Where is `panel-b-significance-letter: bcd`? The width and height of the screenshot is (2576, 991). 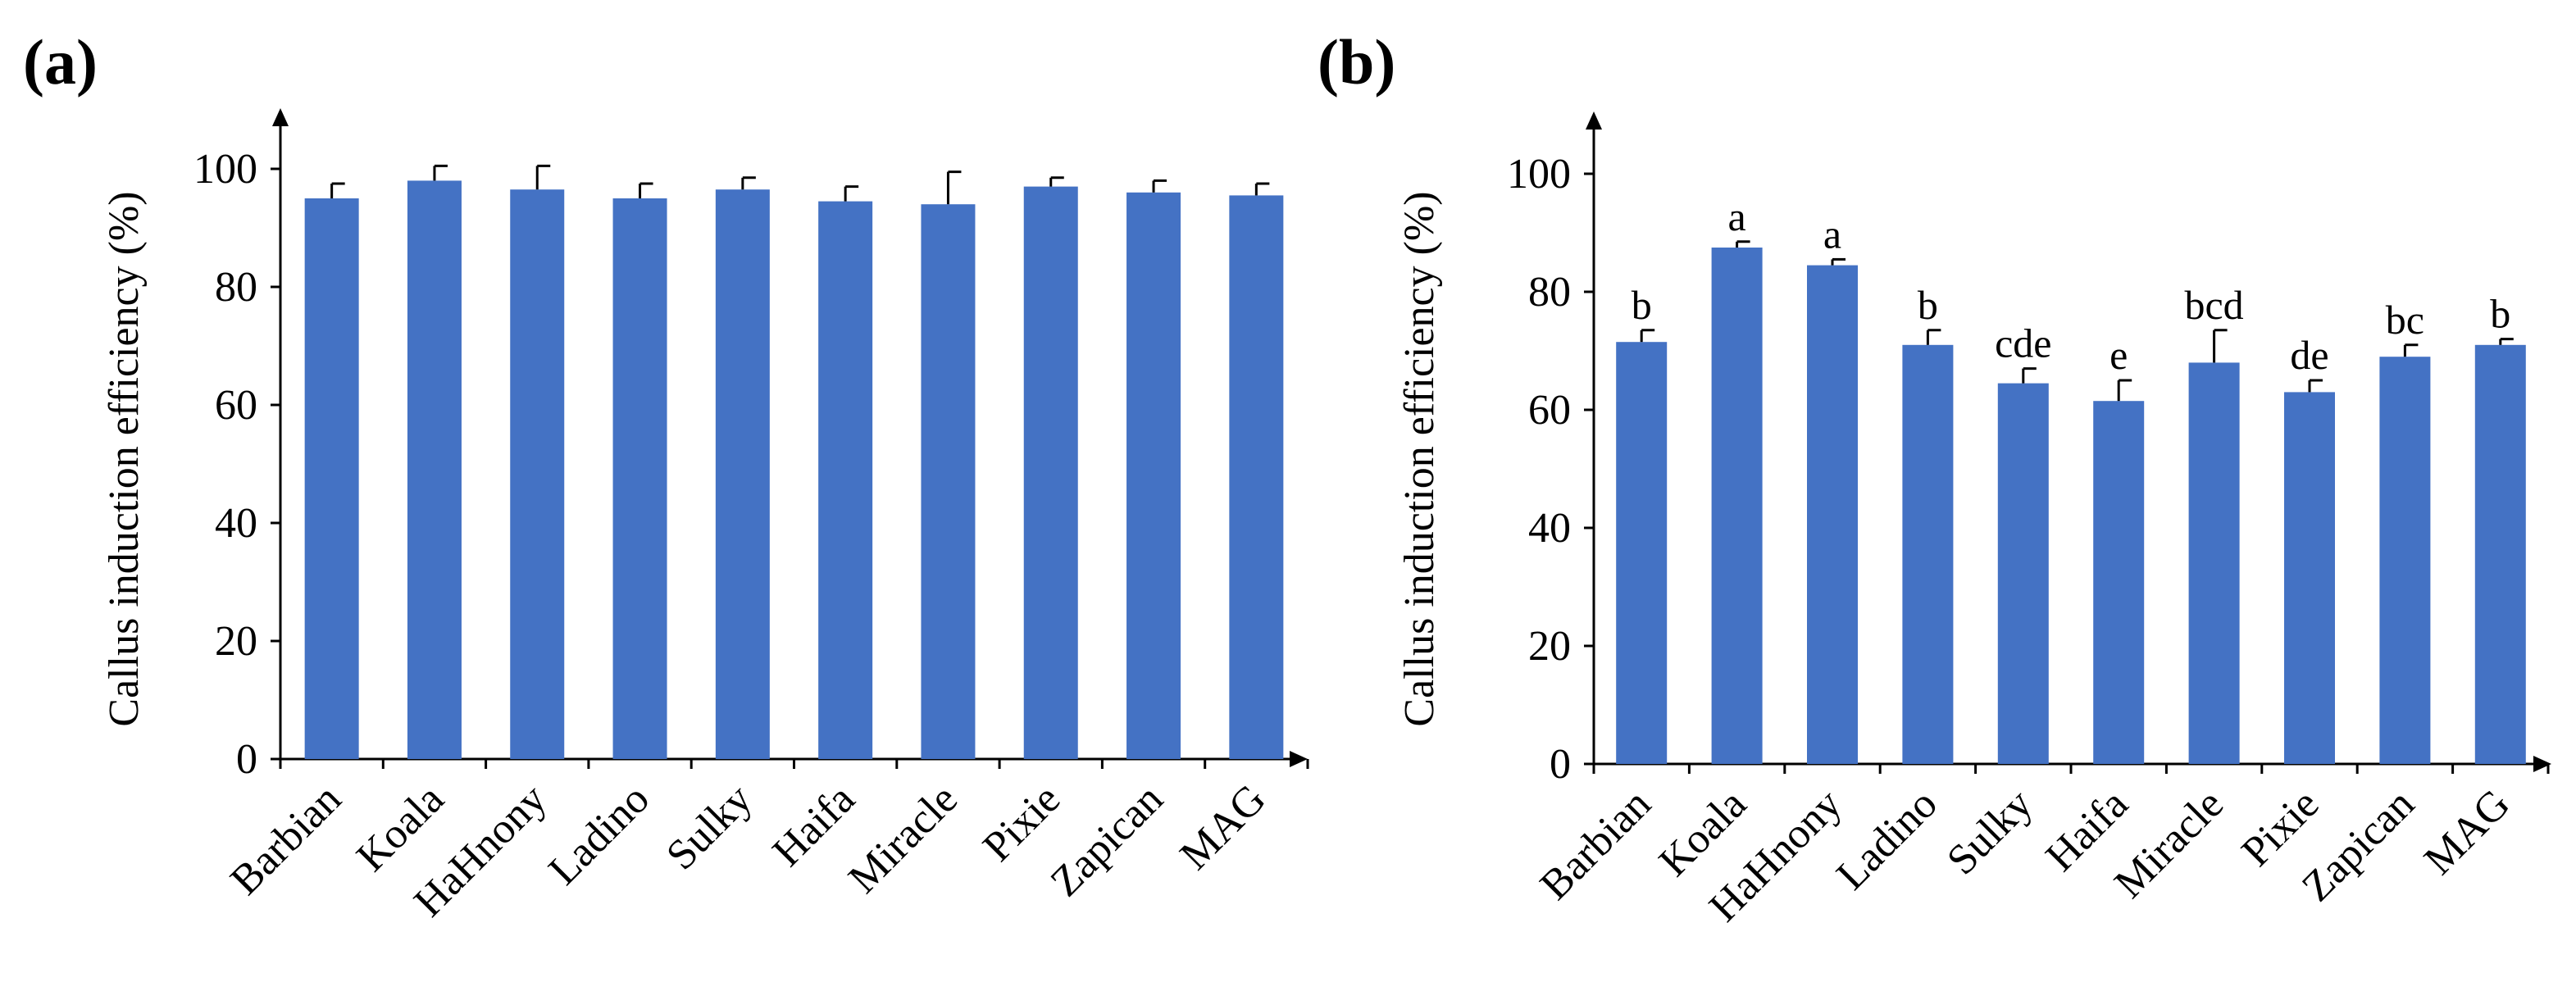 panel-b-significance-letter: bcd is located at coordinates (2213, 305).